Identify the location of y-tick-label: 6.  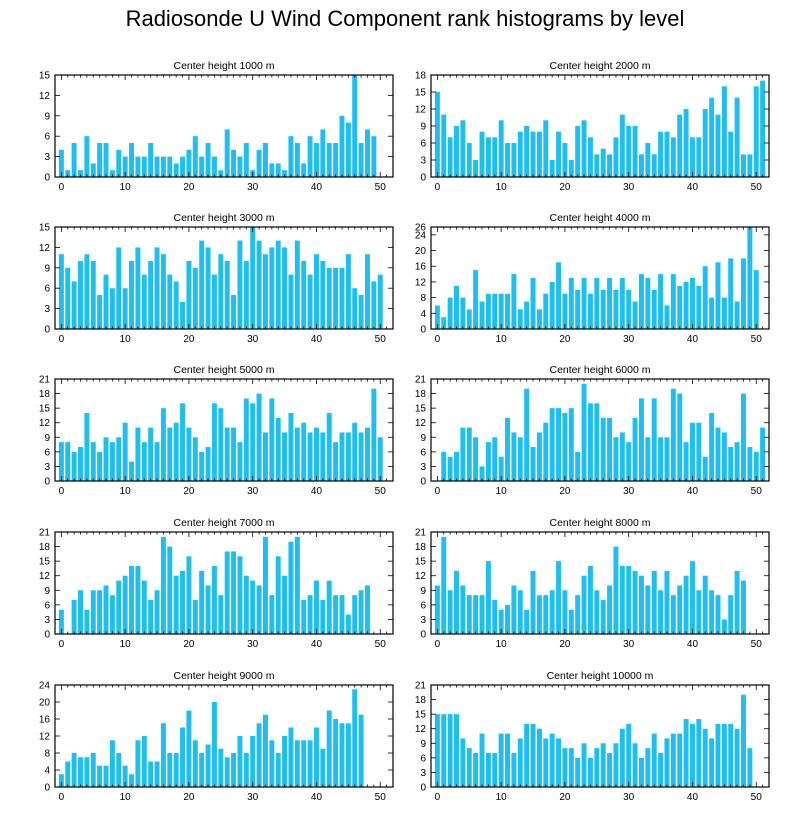
(47, 289).